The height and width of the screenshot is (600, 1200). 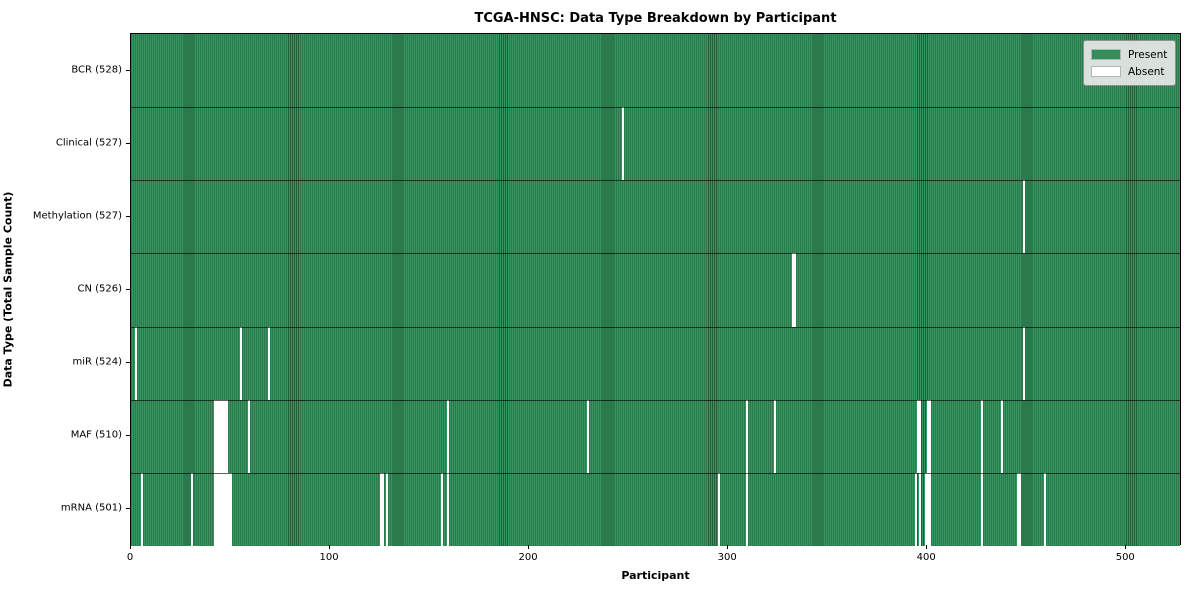 I want to click on heatmap-row-clinical, so click(x=655, y=144).